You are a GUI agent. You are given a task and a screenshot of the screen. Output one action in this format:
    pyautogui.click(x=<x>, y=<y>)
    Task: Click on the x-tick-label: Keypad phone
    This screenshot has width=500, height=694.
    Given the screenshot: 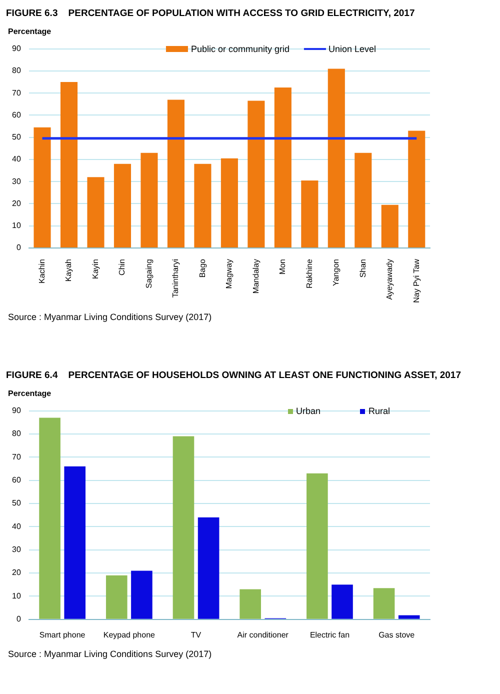 What is the action you would take?
    pyautogui.click(x=129, y=635)
    